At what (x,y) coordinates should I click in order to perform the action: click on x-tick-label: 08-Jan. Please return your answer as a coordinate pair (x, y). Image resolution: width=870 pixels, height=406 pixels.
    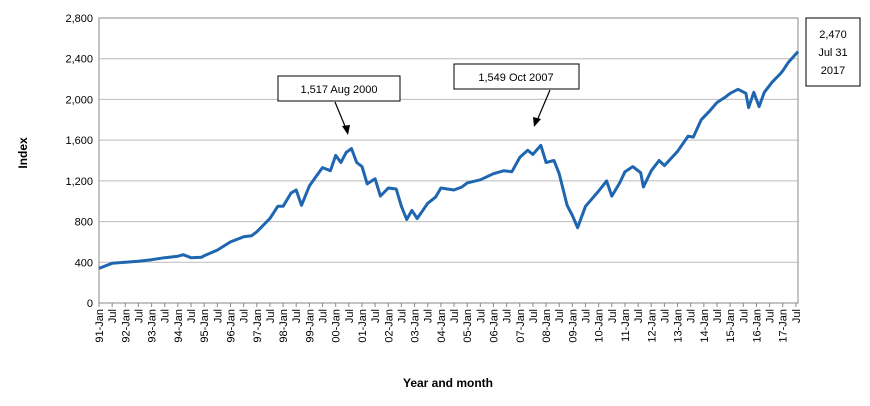
    Looking at the image, I should click on (547, 326).